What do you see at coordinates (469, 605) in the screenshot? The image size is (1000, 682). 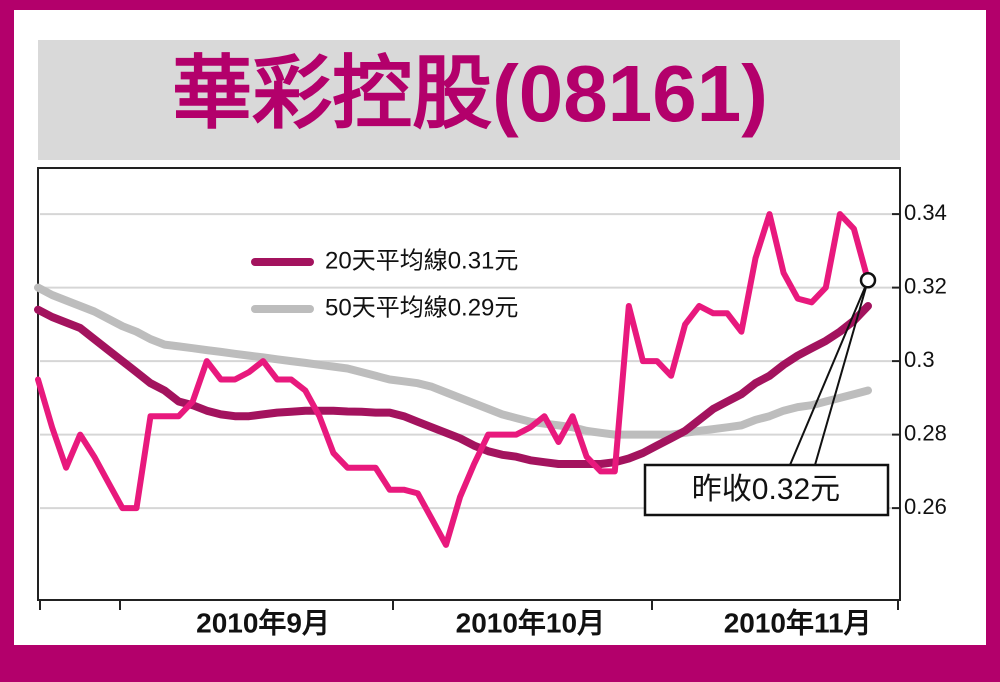 I see `month-ticks` at bounding box center [469, 605].